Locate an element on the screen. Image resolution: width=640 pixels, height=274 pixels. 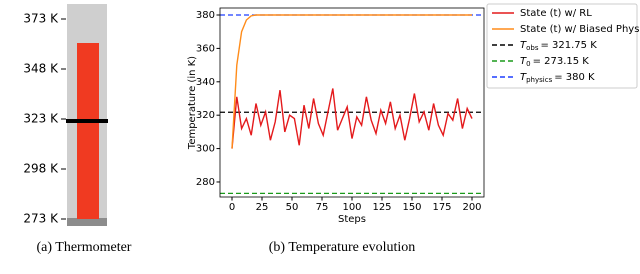
legend-value: = 380 K is located at coordinates (574, 77).